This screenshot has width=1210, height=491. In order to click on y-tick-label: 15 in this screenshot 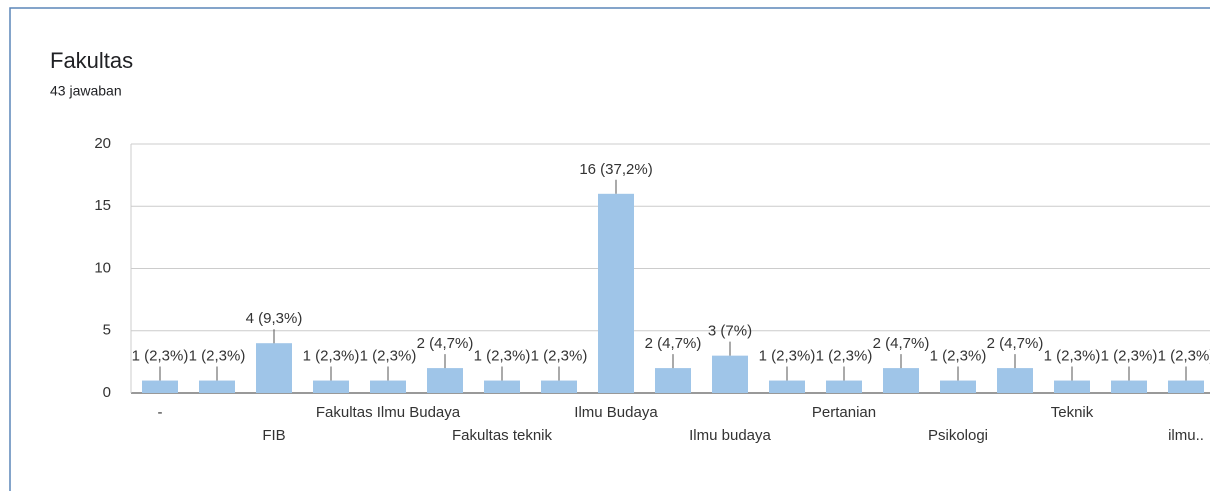, I will do `click(102, 205)`.